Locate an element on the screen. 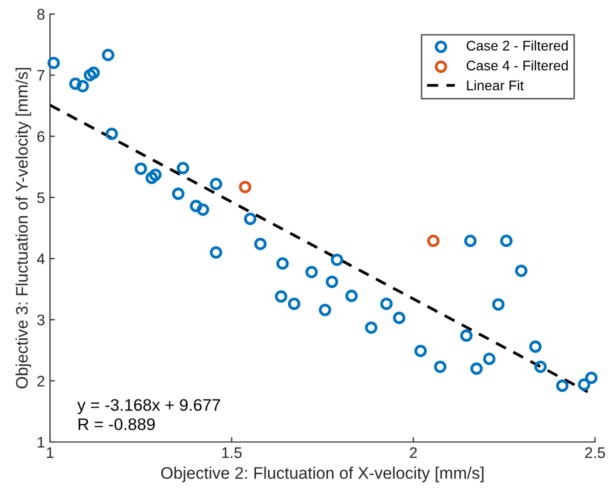 This screenshot has width=608, height=497. x-tick-label: 2.5 is located at coordinates (595, 452).